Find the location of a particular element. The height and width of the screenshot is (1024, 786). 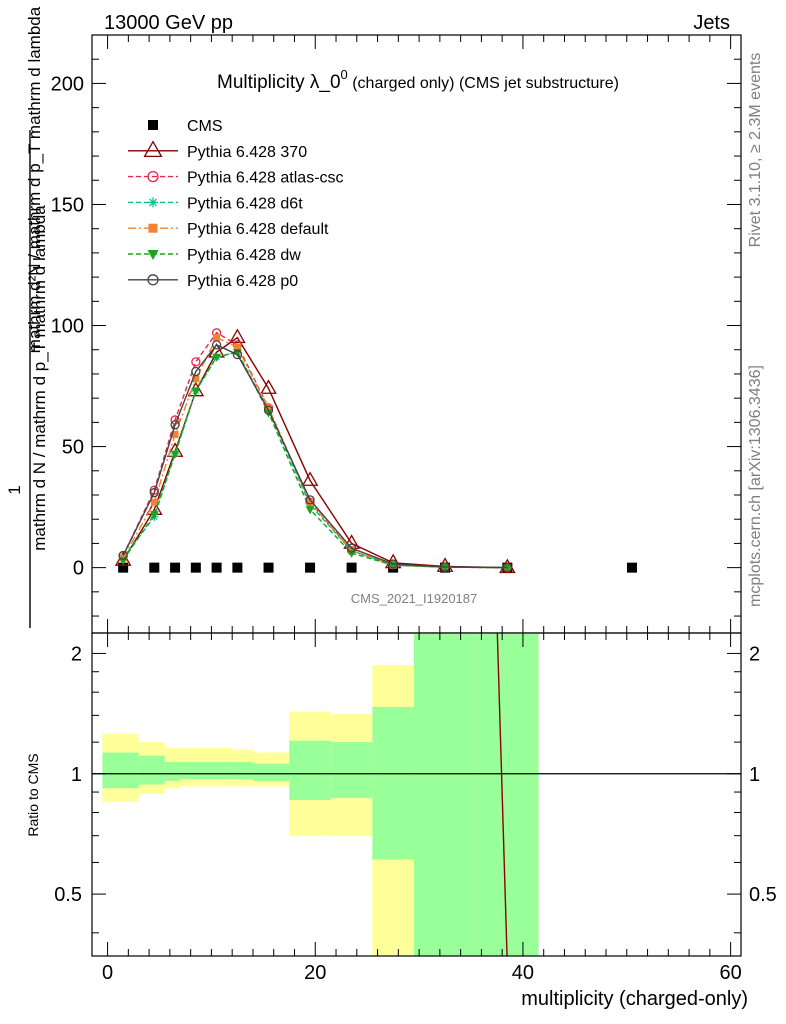

series-pythia-6-428-d6t is located at coordinates (315, 460).